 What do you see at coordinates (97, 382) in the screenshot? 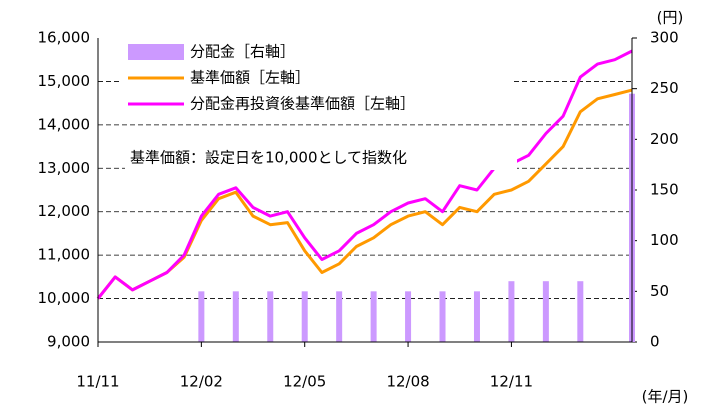
I see `x-tick-label: 11/11` at bounding box center [97, 382].